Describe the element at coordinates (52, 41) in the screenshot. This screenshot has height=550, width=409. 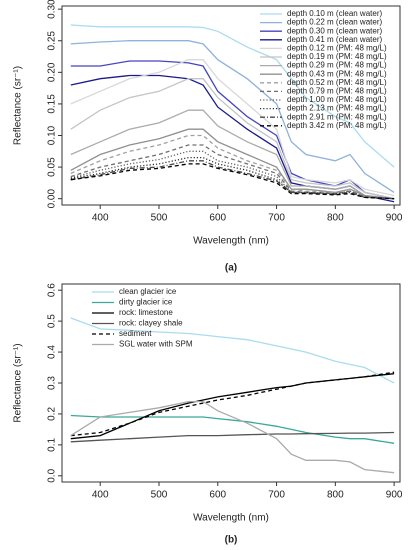
I see `y-tick-label: 0.25` at that location.